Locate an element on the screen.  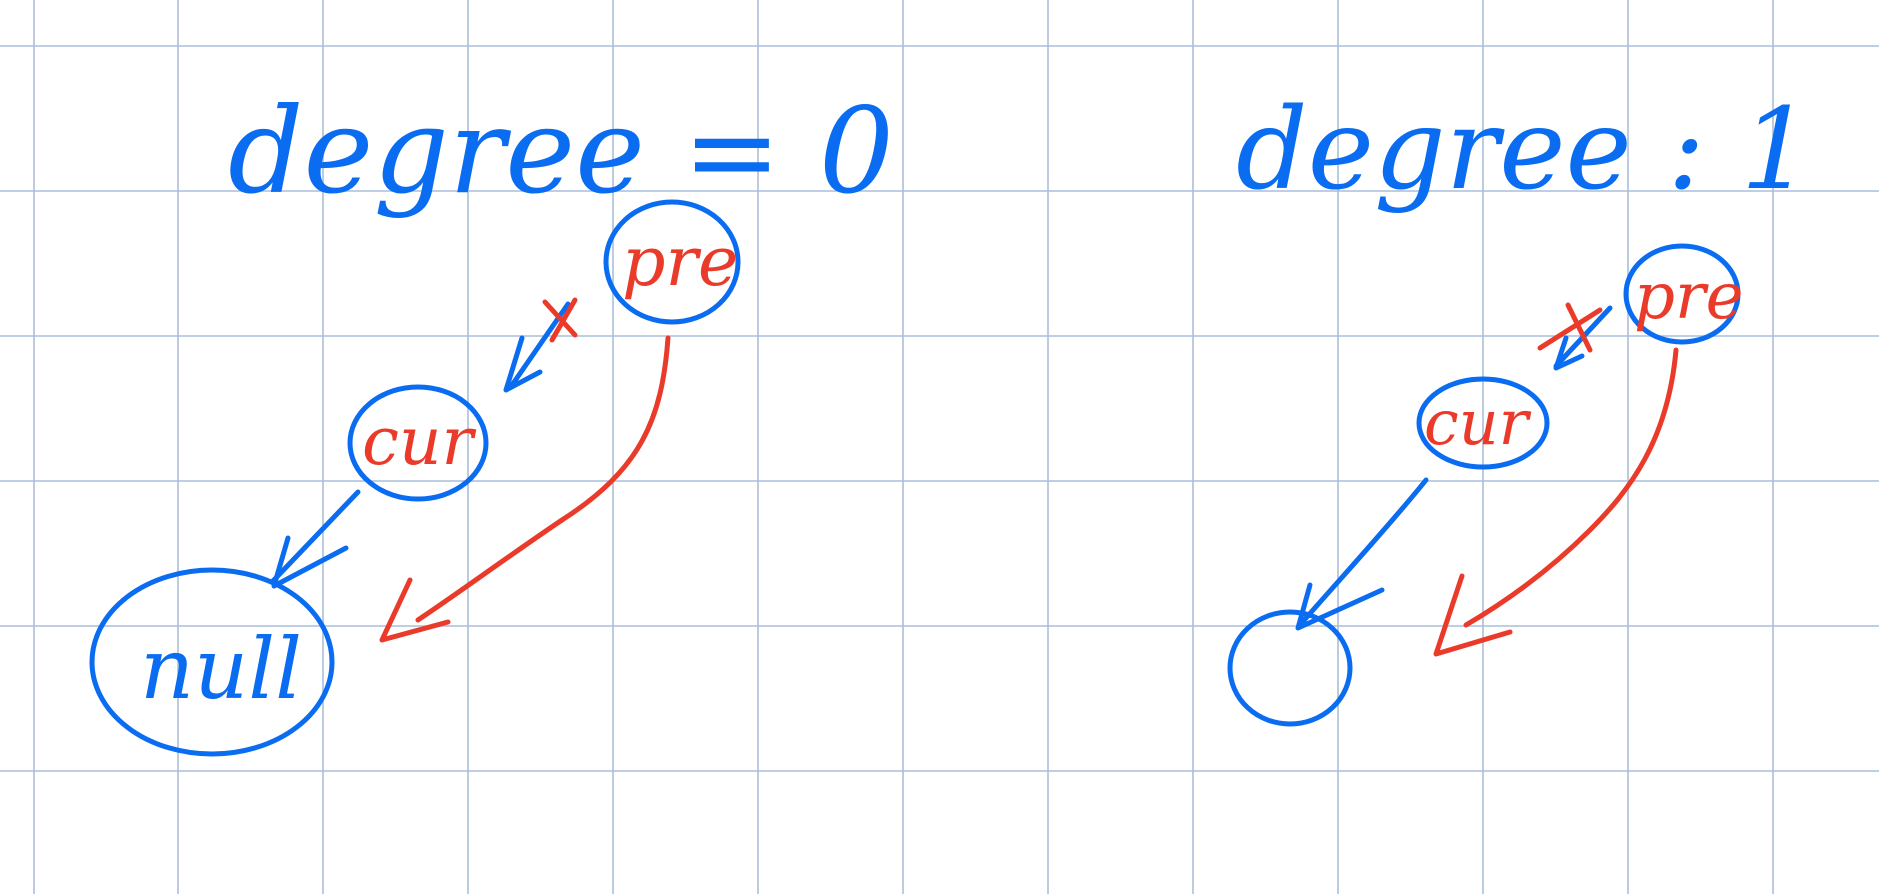
left-null-label: null is located at coordinates (221, 669).